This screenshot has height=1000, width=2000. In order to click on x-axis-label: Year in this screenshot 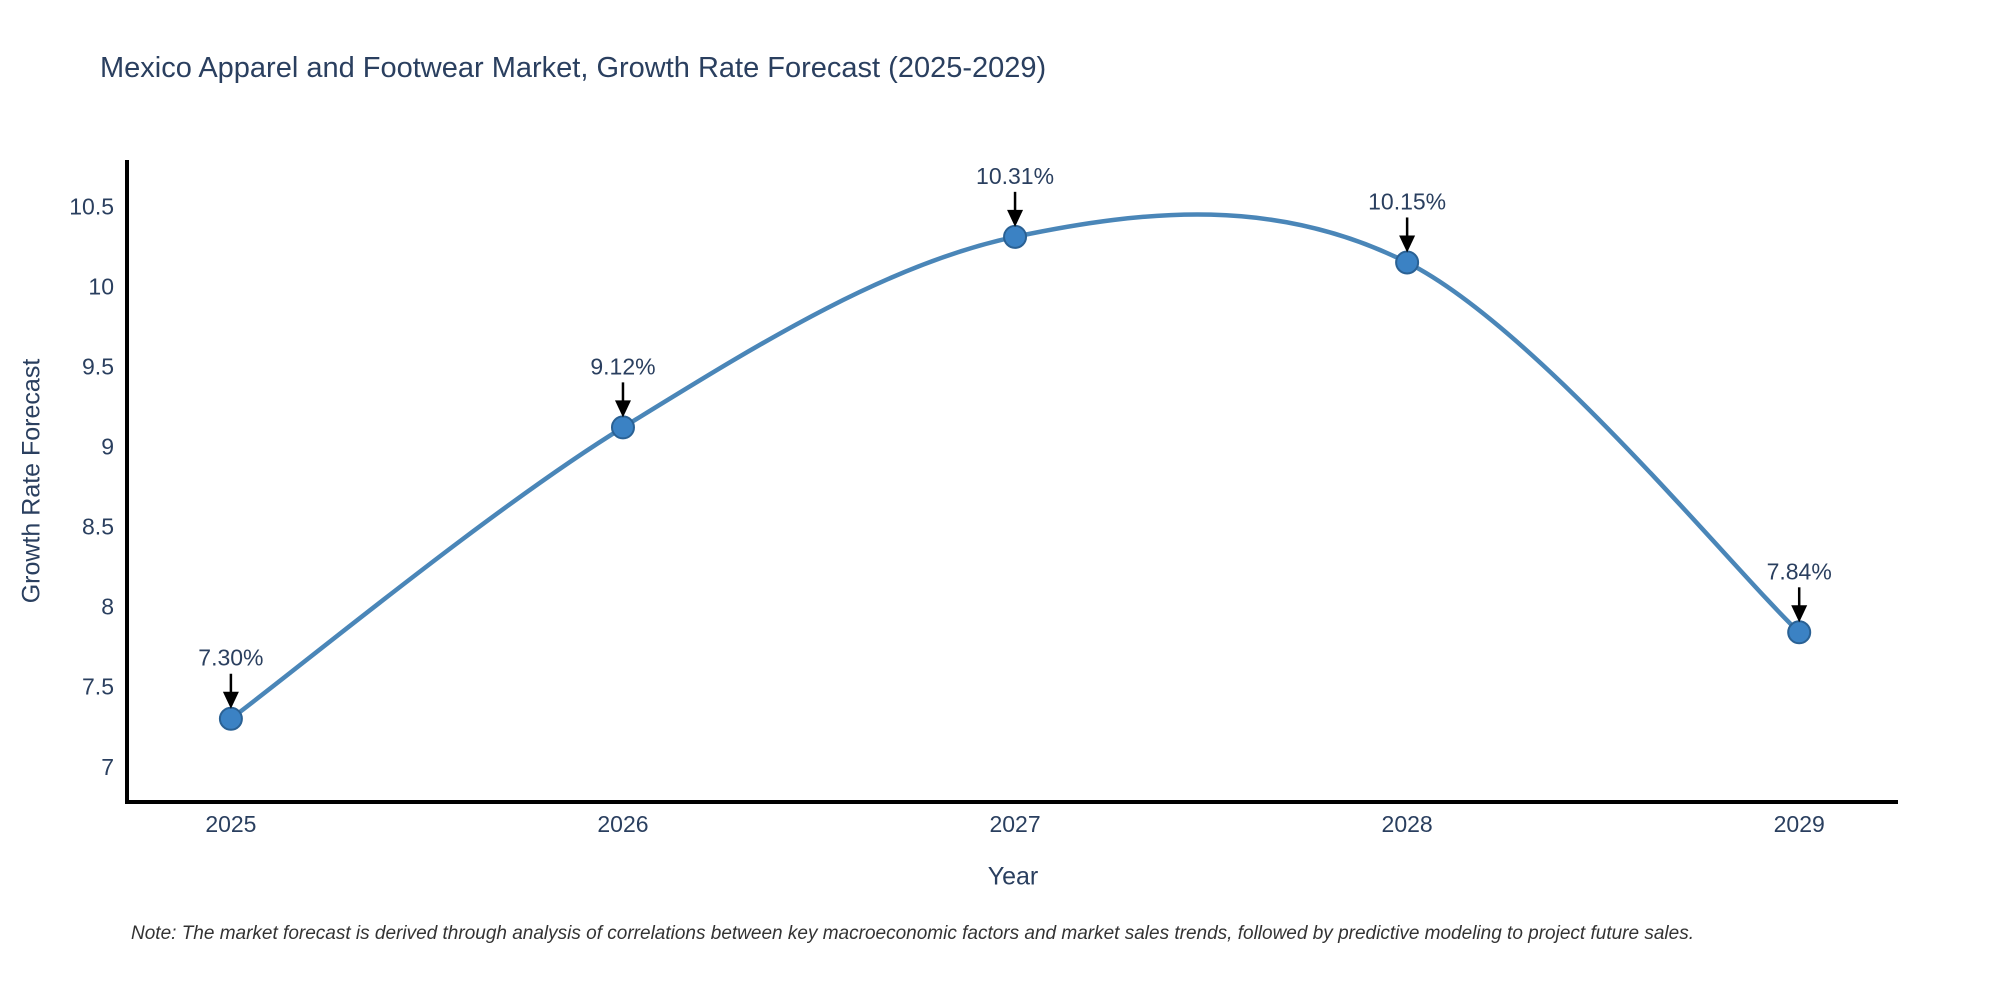, I will do `click(1013, 876)`.